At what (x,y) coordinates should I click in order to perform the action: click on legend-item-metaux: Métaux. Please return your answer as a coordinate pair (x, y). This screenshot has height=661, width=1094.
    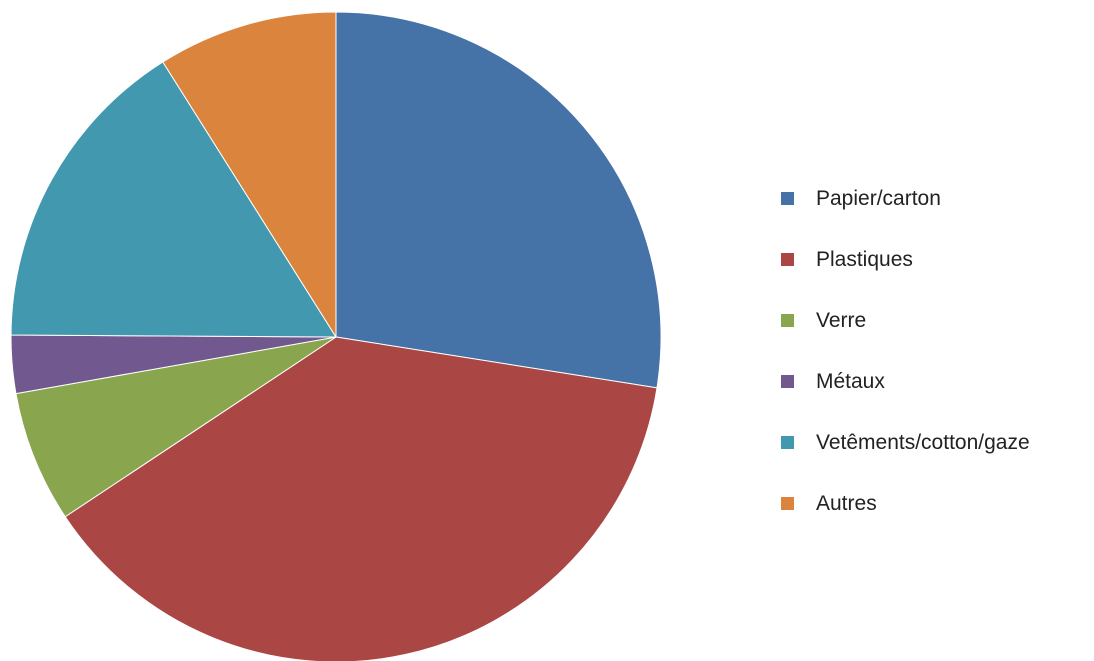
    Looking at the image, I should click on (936, 381).